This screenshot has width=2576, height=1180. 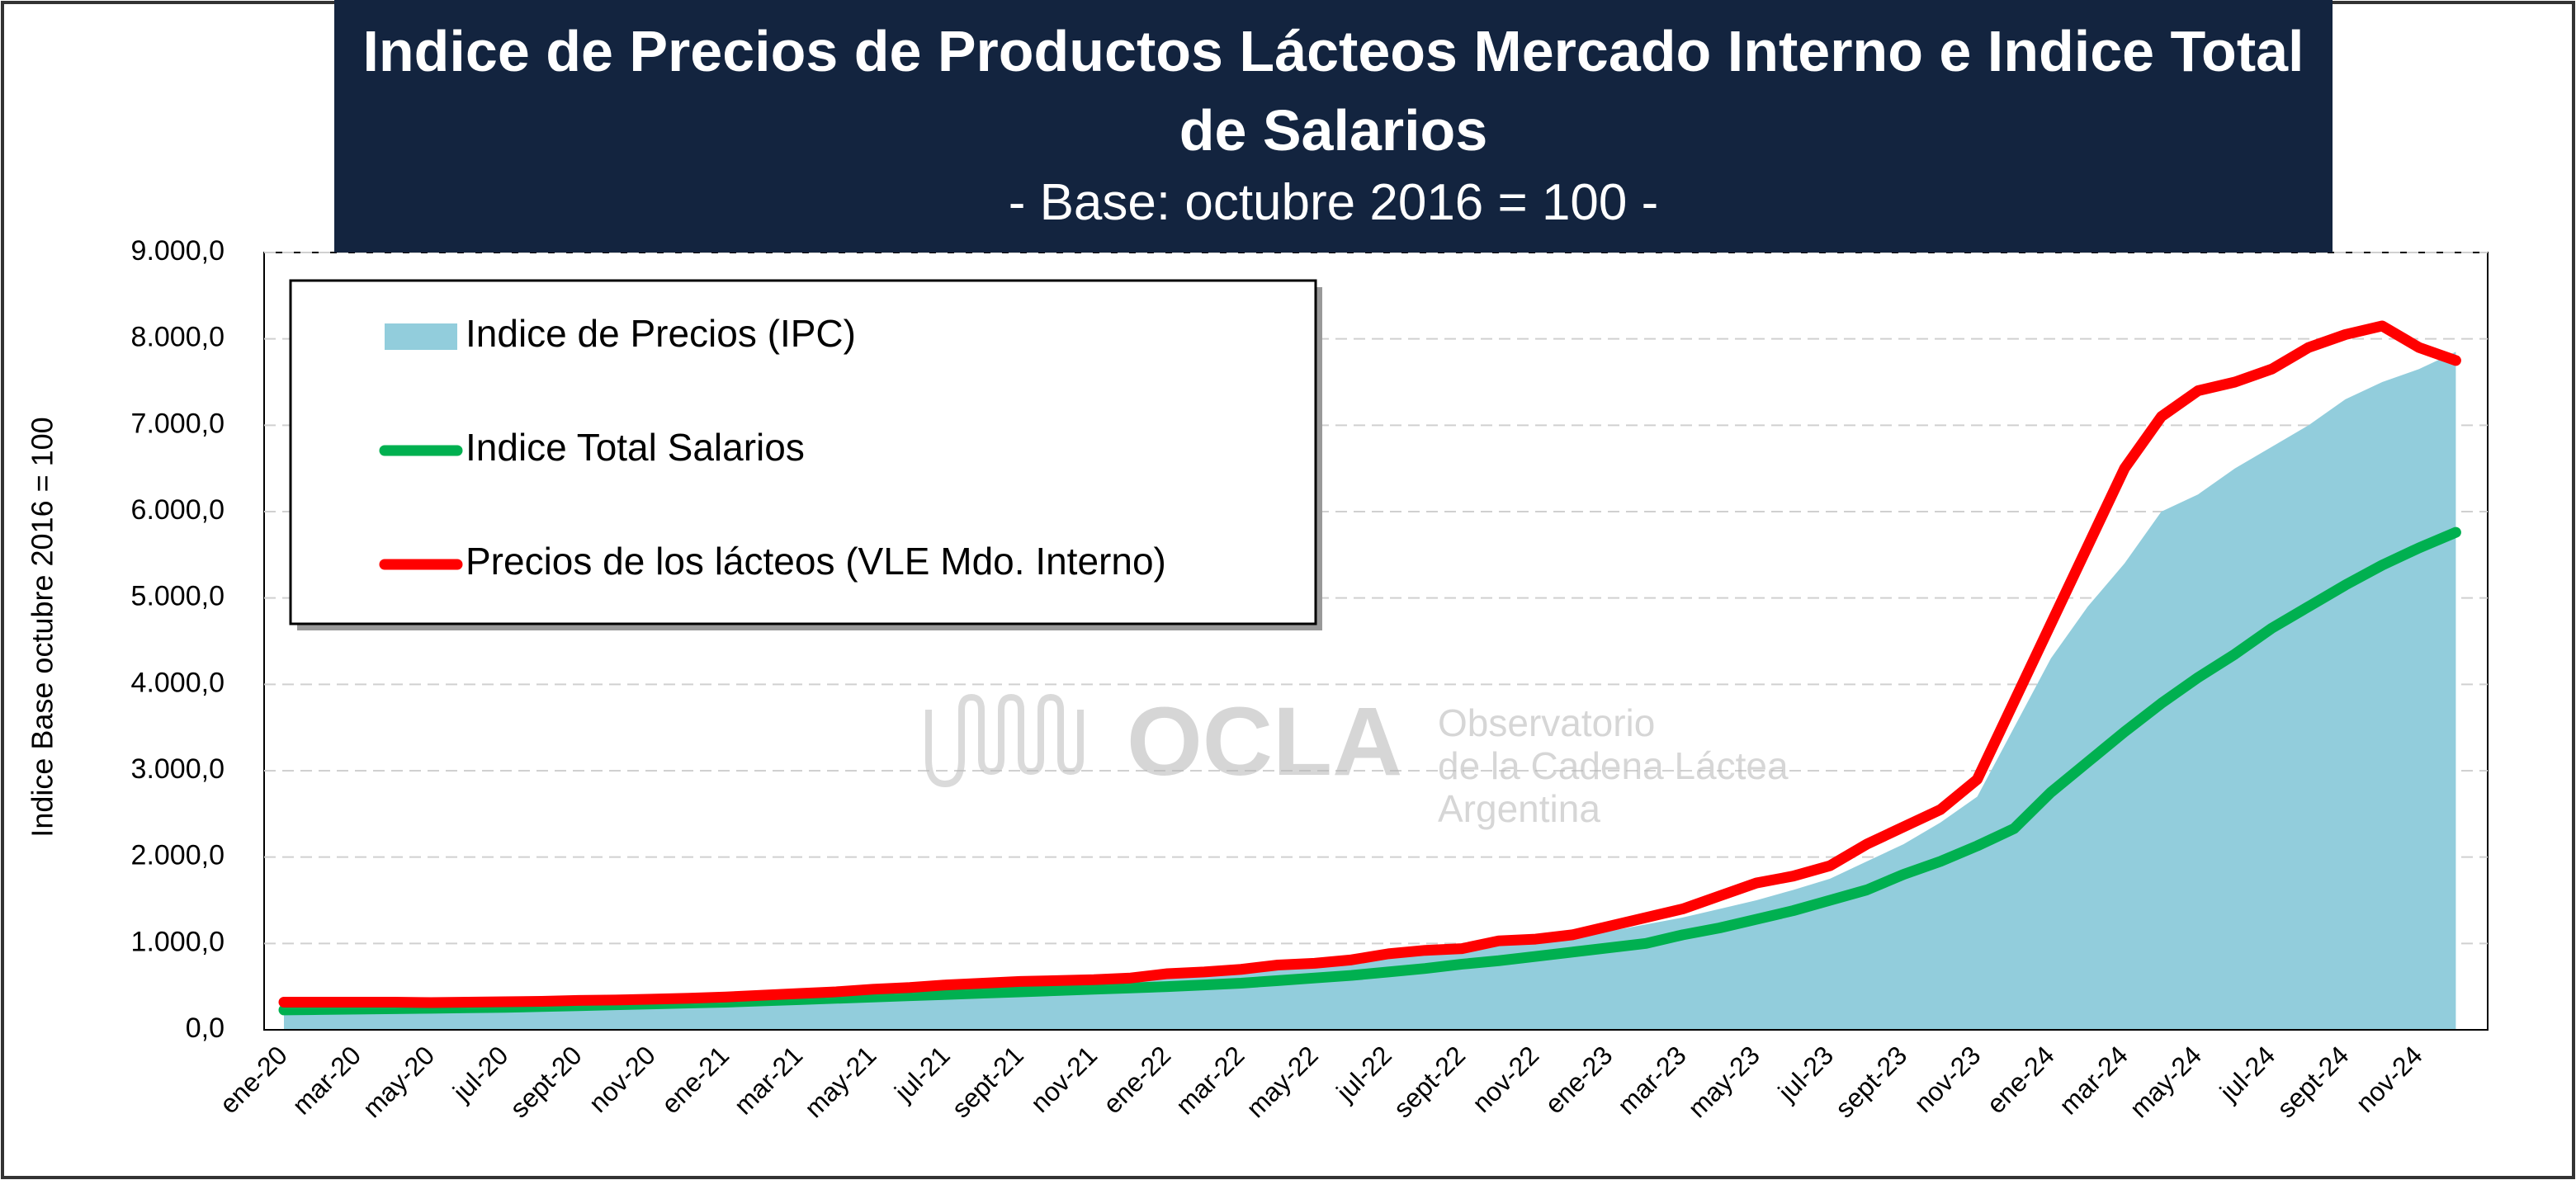 What do you see at coordinates (2247, 1073) in the screenshot?
I see `x-tick-label: jul-24` at bounding box center [2247, 1073].